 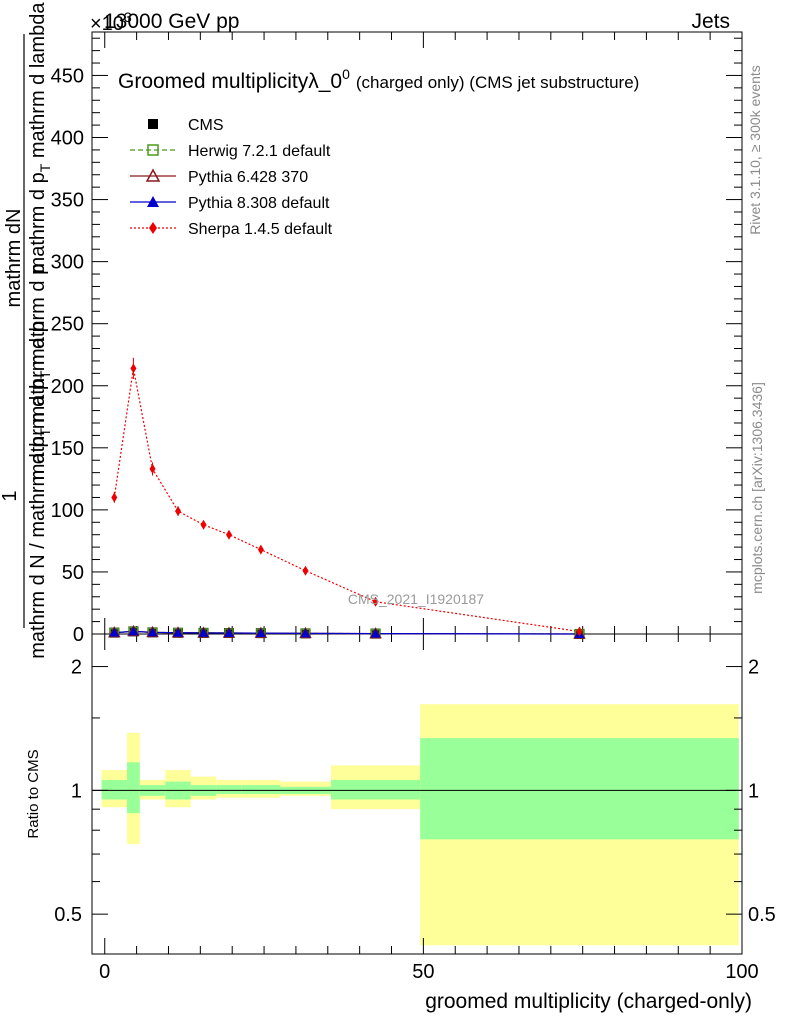 What do you see at coordinates (753, 791) in the screenshot?
I see `ratio-ytick-label-right-1: 1` at bounding box center [753, 791].